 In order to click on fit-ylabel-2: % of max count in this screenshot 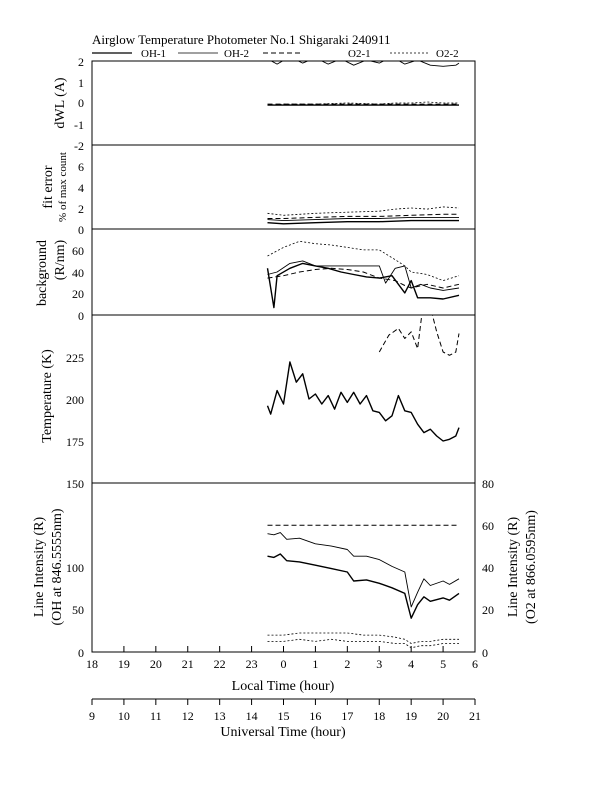, I will do `click(63, 187)`.